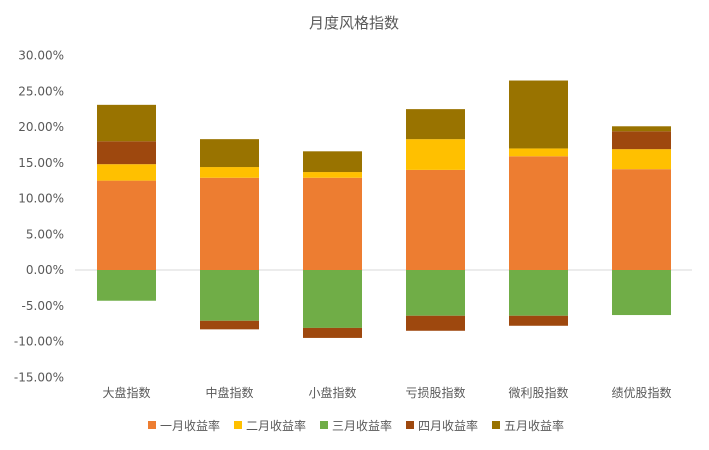 The height and width of the screenshot is (450, 709). I want to click on legend-item: 一月收益率, so click(184, 425).